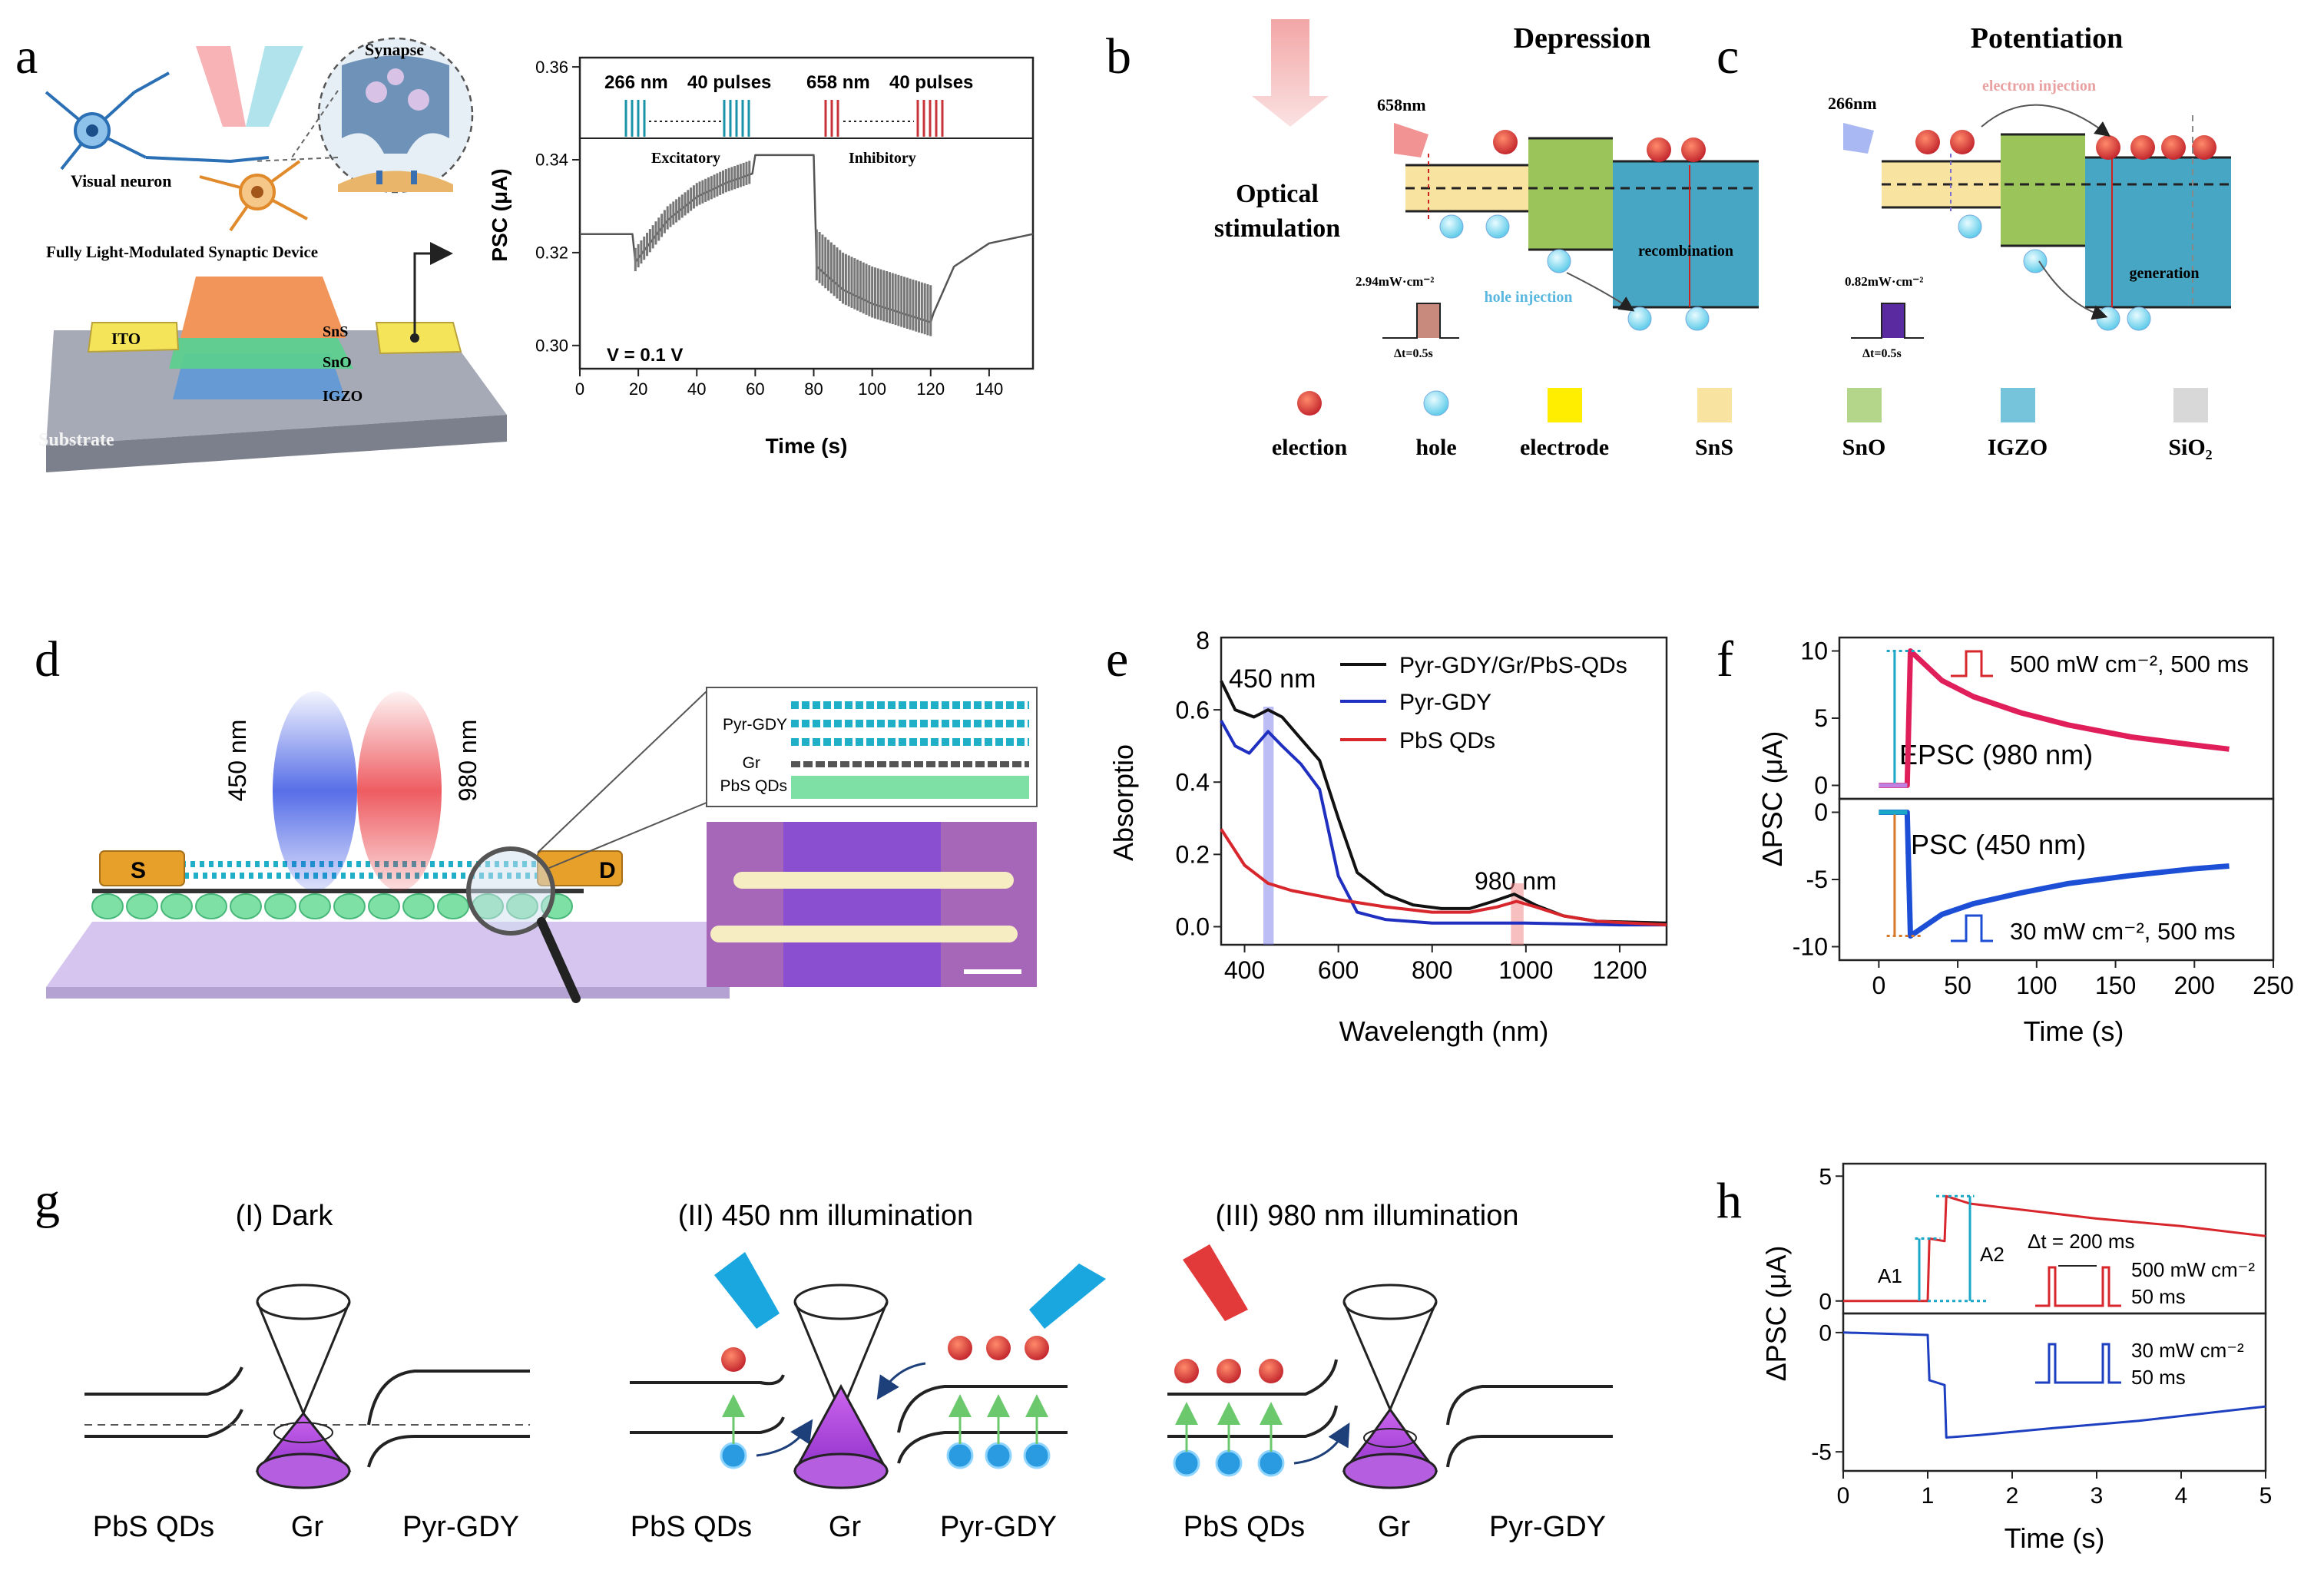  I want to click on sno-label: SnO, so click(337, 362).